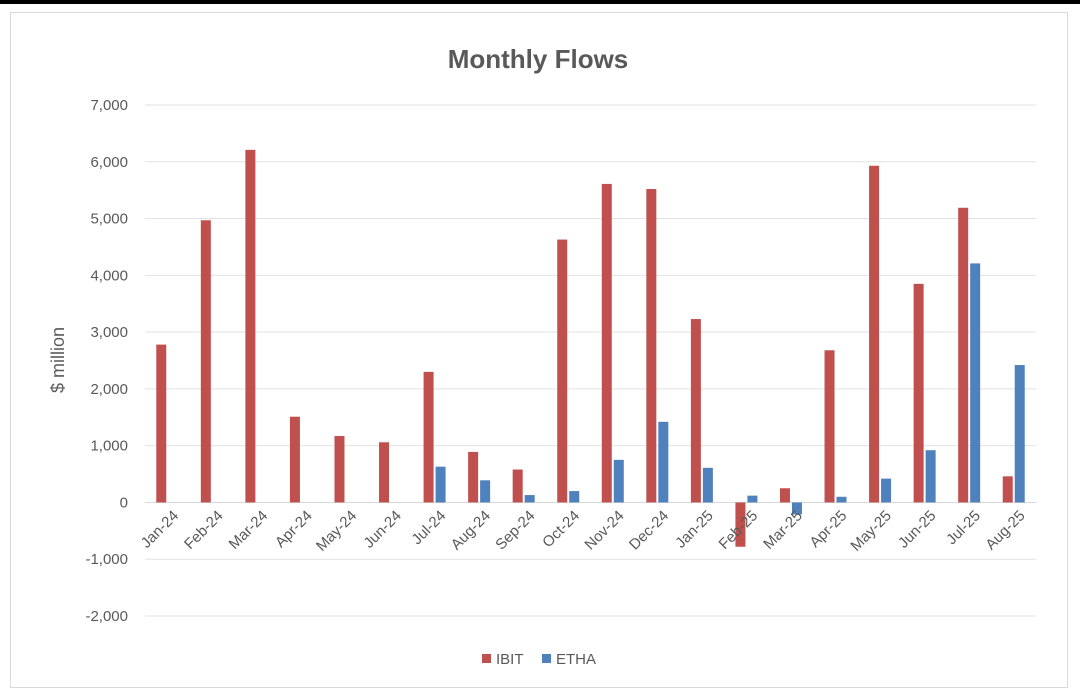 The image size is (1080, 695). What do you see at coordinates (109, 389) in the screenshot?
I see `y-tick-label: 2,000` at bounding box center [109, 389].